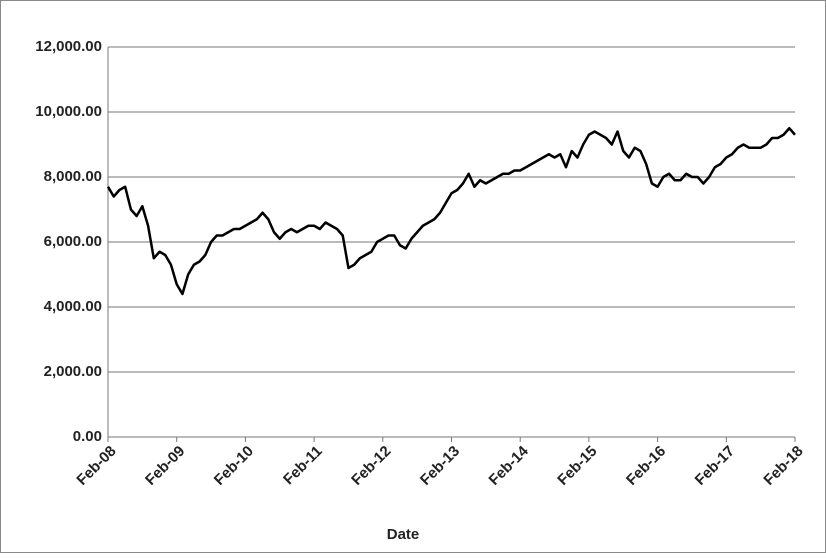 Image resolution: width=826 pixels, height=558 pixels. Describe the element at coordinates (403, 534) in the screenshot. I see `x-axis-title: Date` at that location.